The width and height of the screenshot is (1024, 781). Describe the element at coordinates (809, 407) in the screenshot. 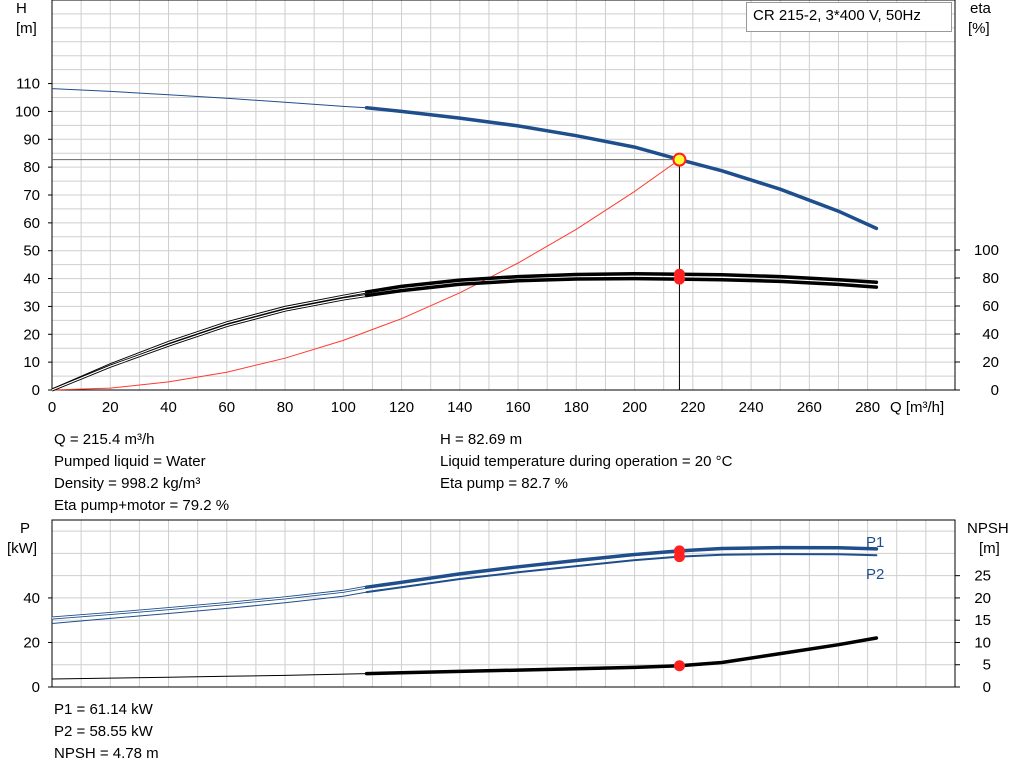

I see `x-tick-label: 260` at that location.